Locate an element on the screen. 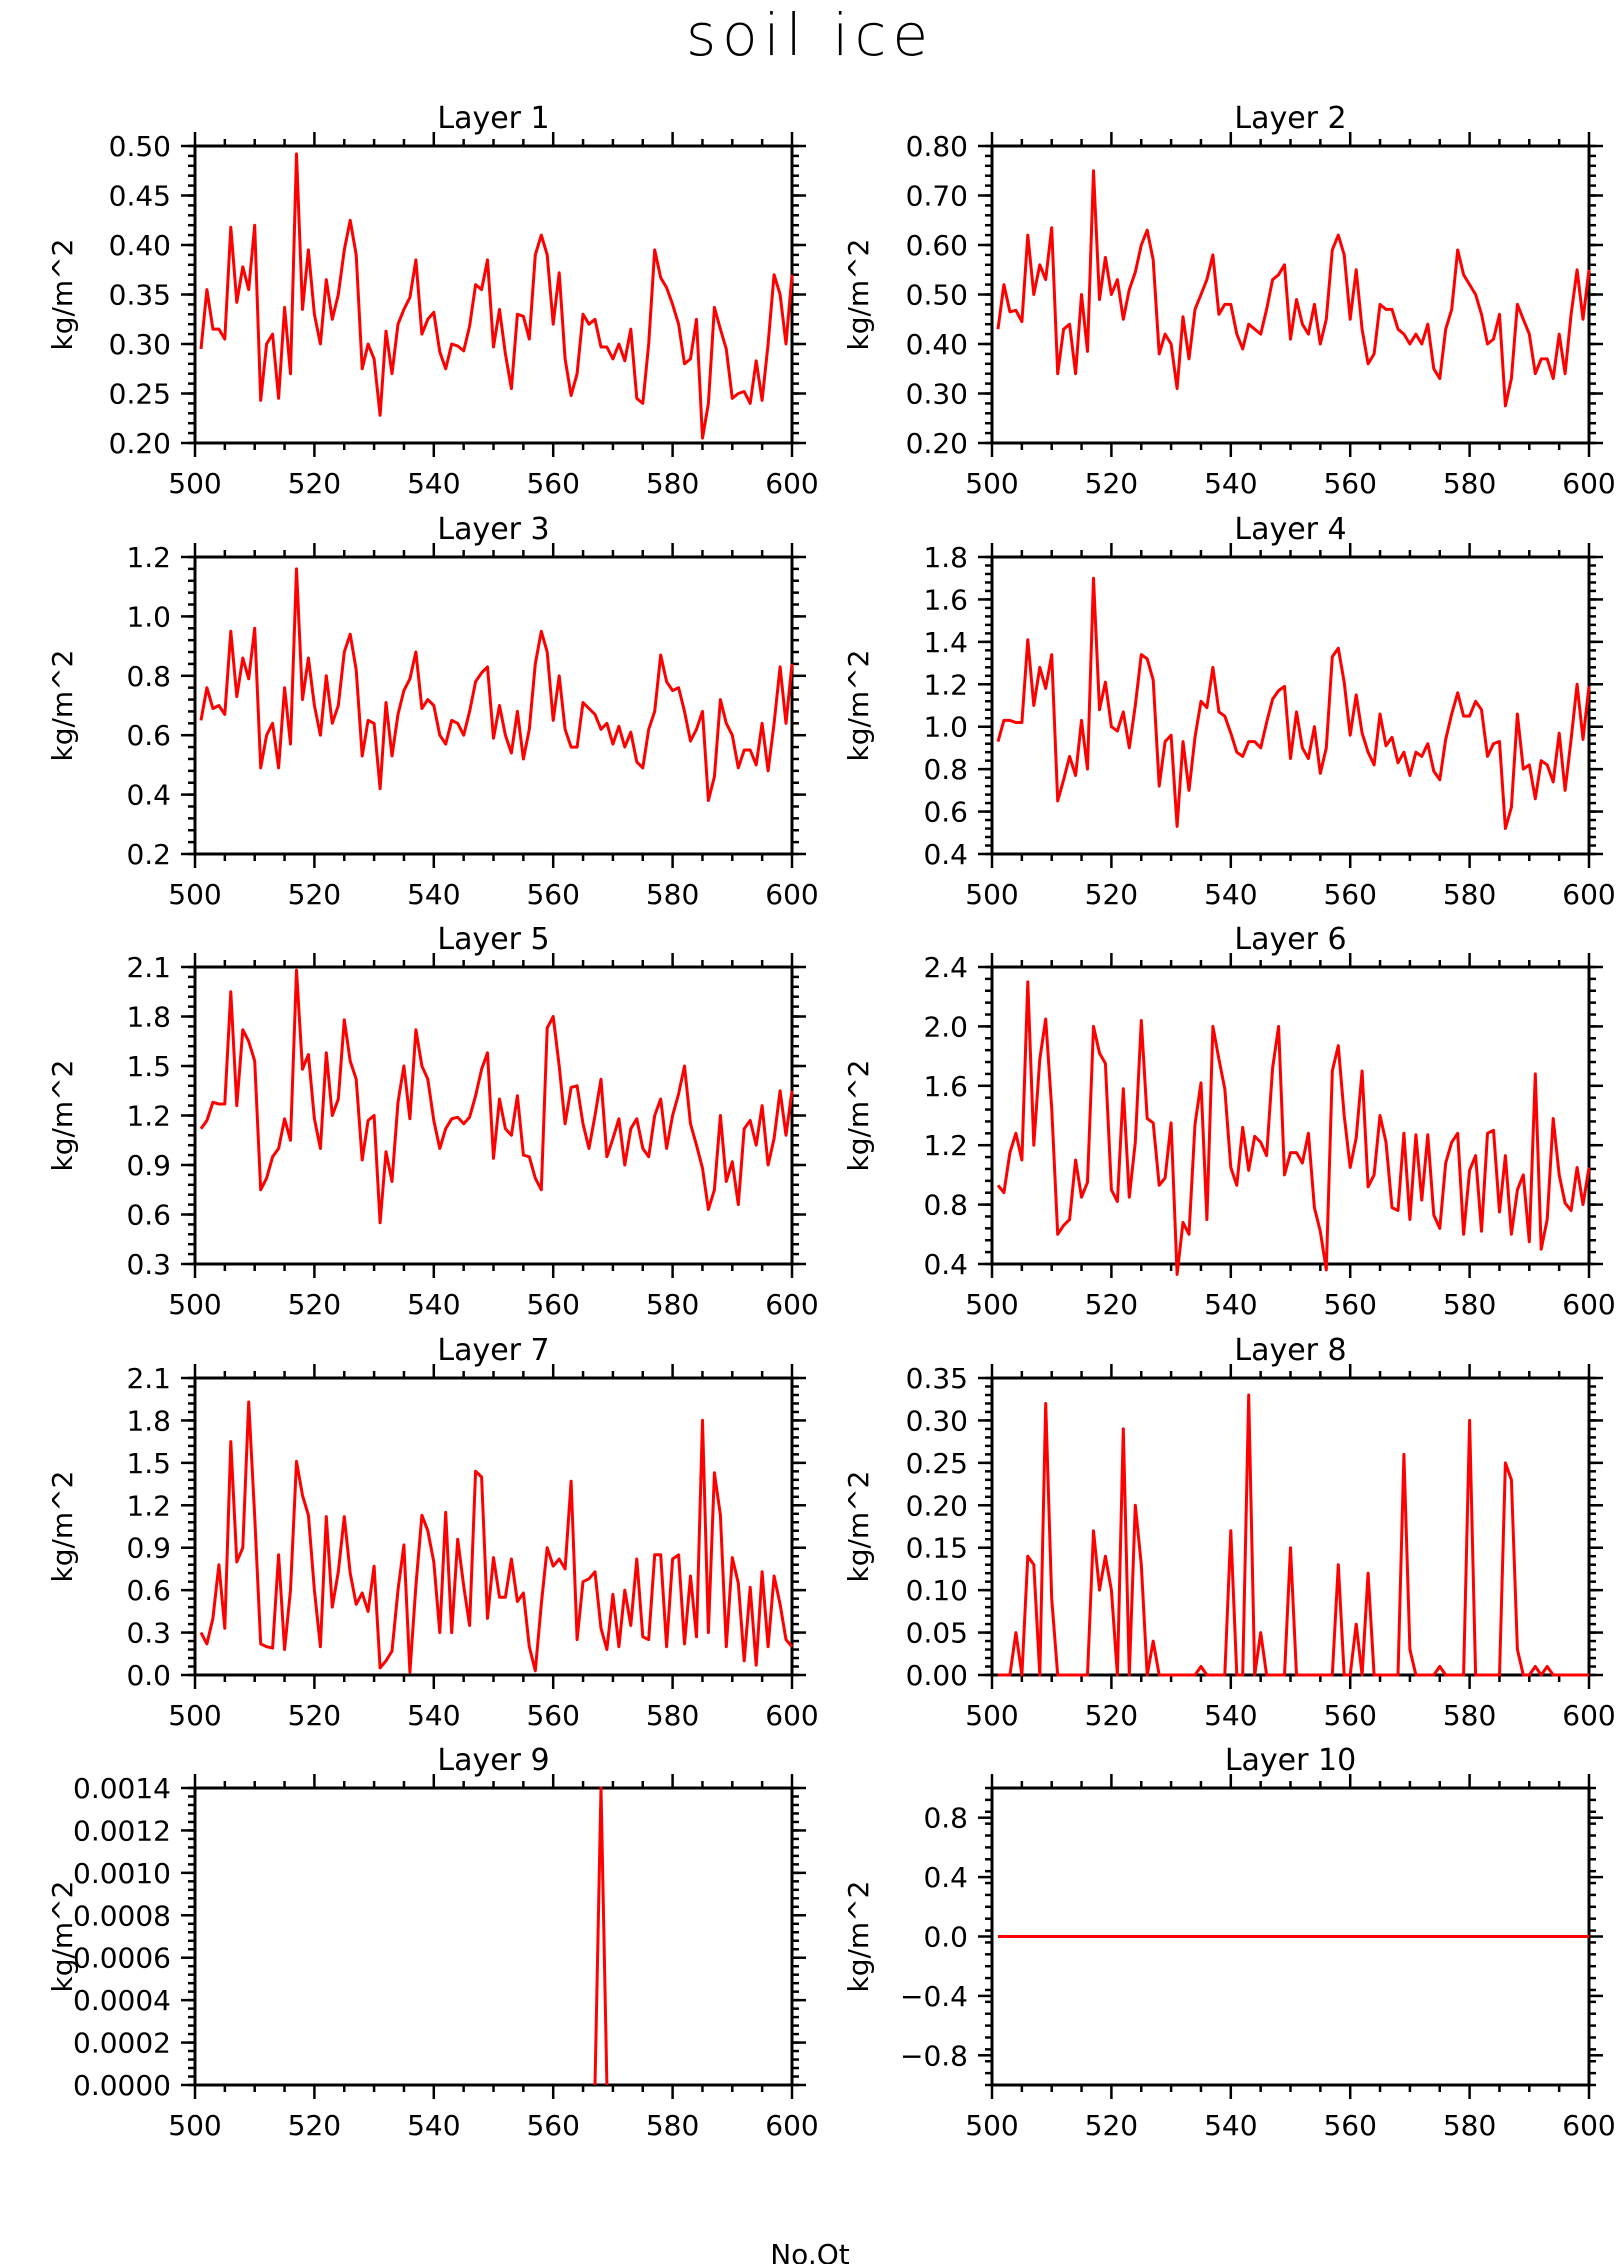 The width and height of the screenshot is (1621, 2264). y-tick-label: 0.15 is located at coordinates (937, 1548).